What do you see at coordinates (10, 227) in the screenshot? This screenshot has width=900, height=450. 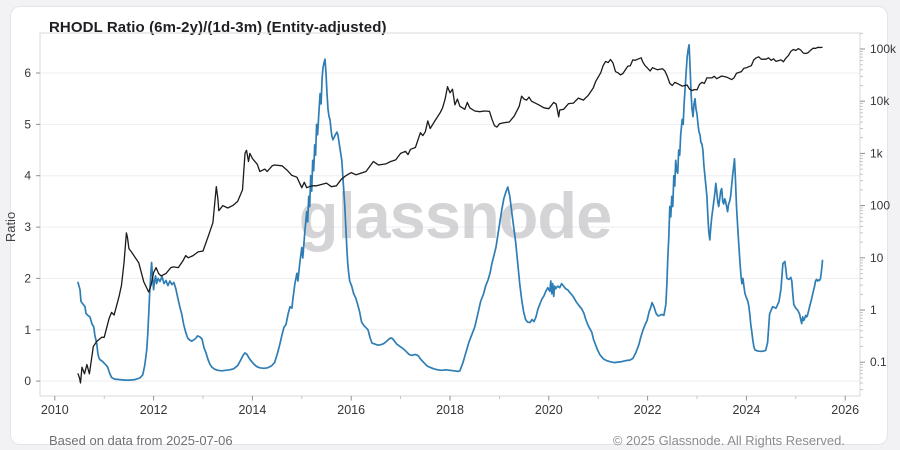 I see `left-axis-title: Ratio` at bounding box center [10, 227].